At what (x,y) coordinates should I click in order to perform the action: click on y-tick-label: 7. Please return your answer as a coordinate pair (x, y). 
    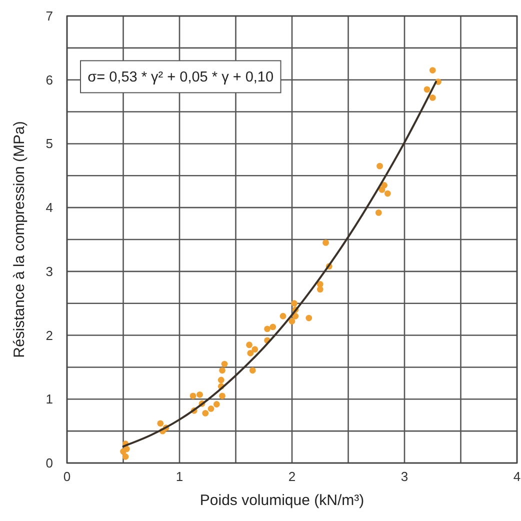
    Looking at the image, I should click on (49, 16).